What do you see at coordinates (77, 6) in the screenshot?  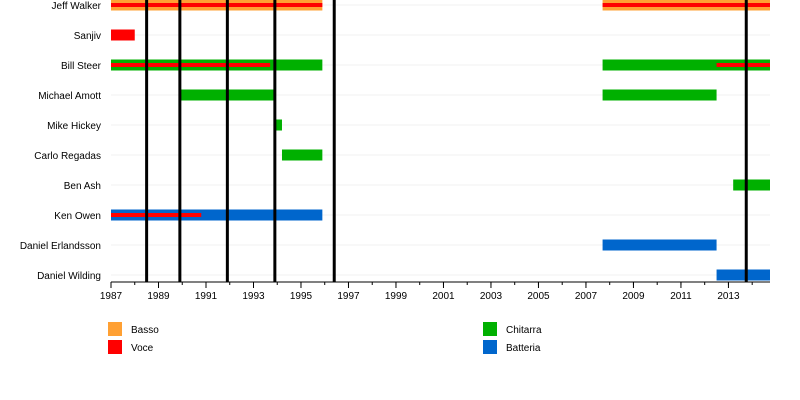 I see `member-label-jeff-walker: Jeff Walker` at bounding box center [77, 6].